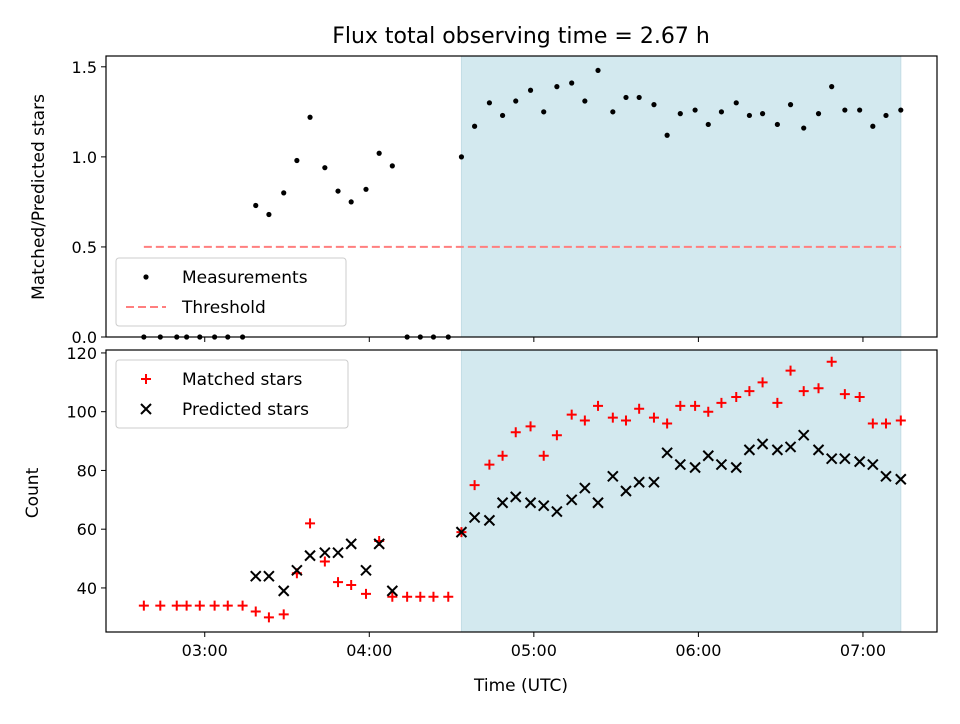  What do you see at coordinates (146, 277) in the screenshot?
I see `legend-swatch-dot` at bounding box center [146, 277].